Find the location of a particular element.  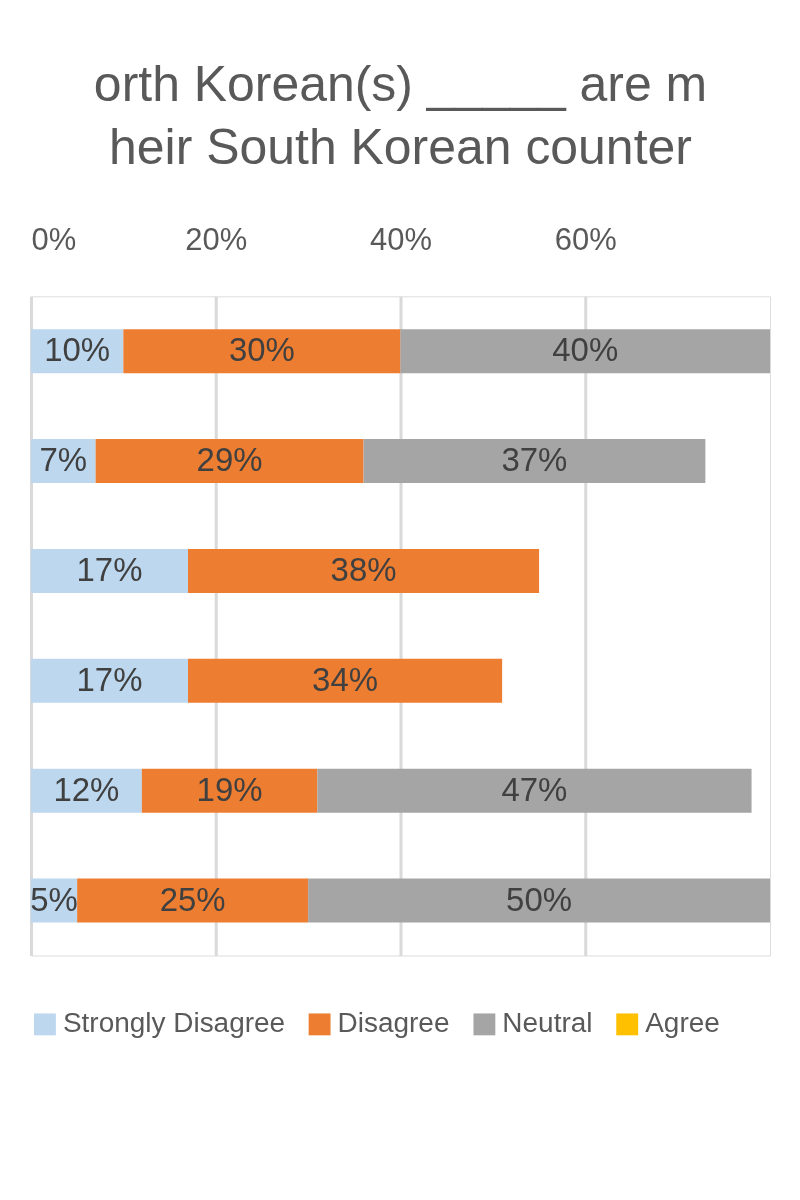

x-tick-label: 40% is located at coordinates (401, 239).